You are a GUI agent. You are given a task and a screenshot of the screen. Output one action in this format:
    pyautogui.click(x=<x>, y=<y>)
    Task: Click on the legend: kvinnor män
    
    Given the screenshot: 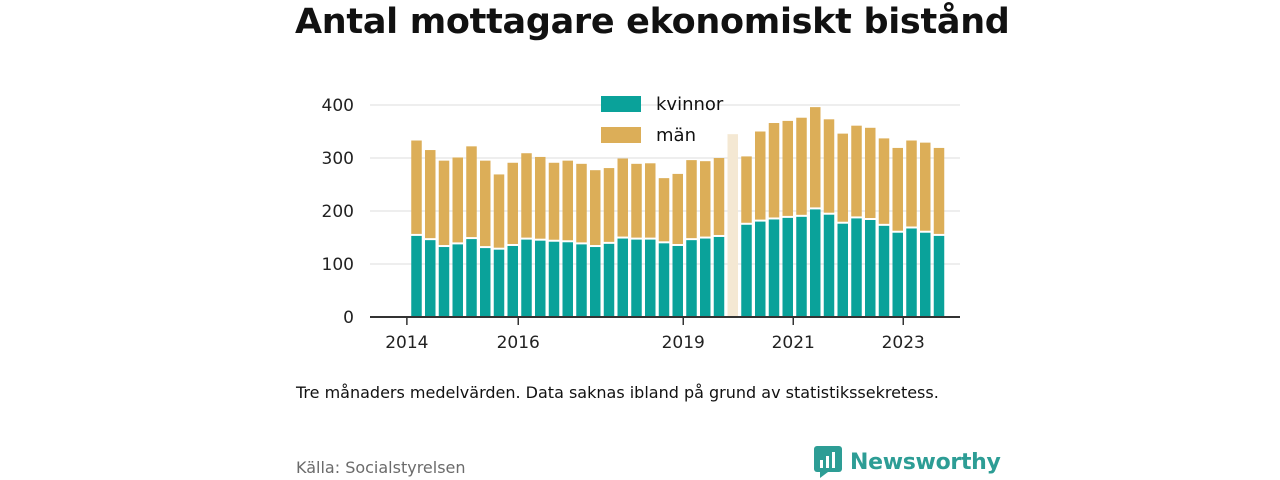 What is the action you would take?
    pyautogui.click(x=662, y=120)
    